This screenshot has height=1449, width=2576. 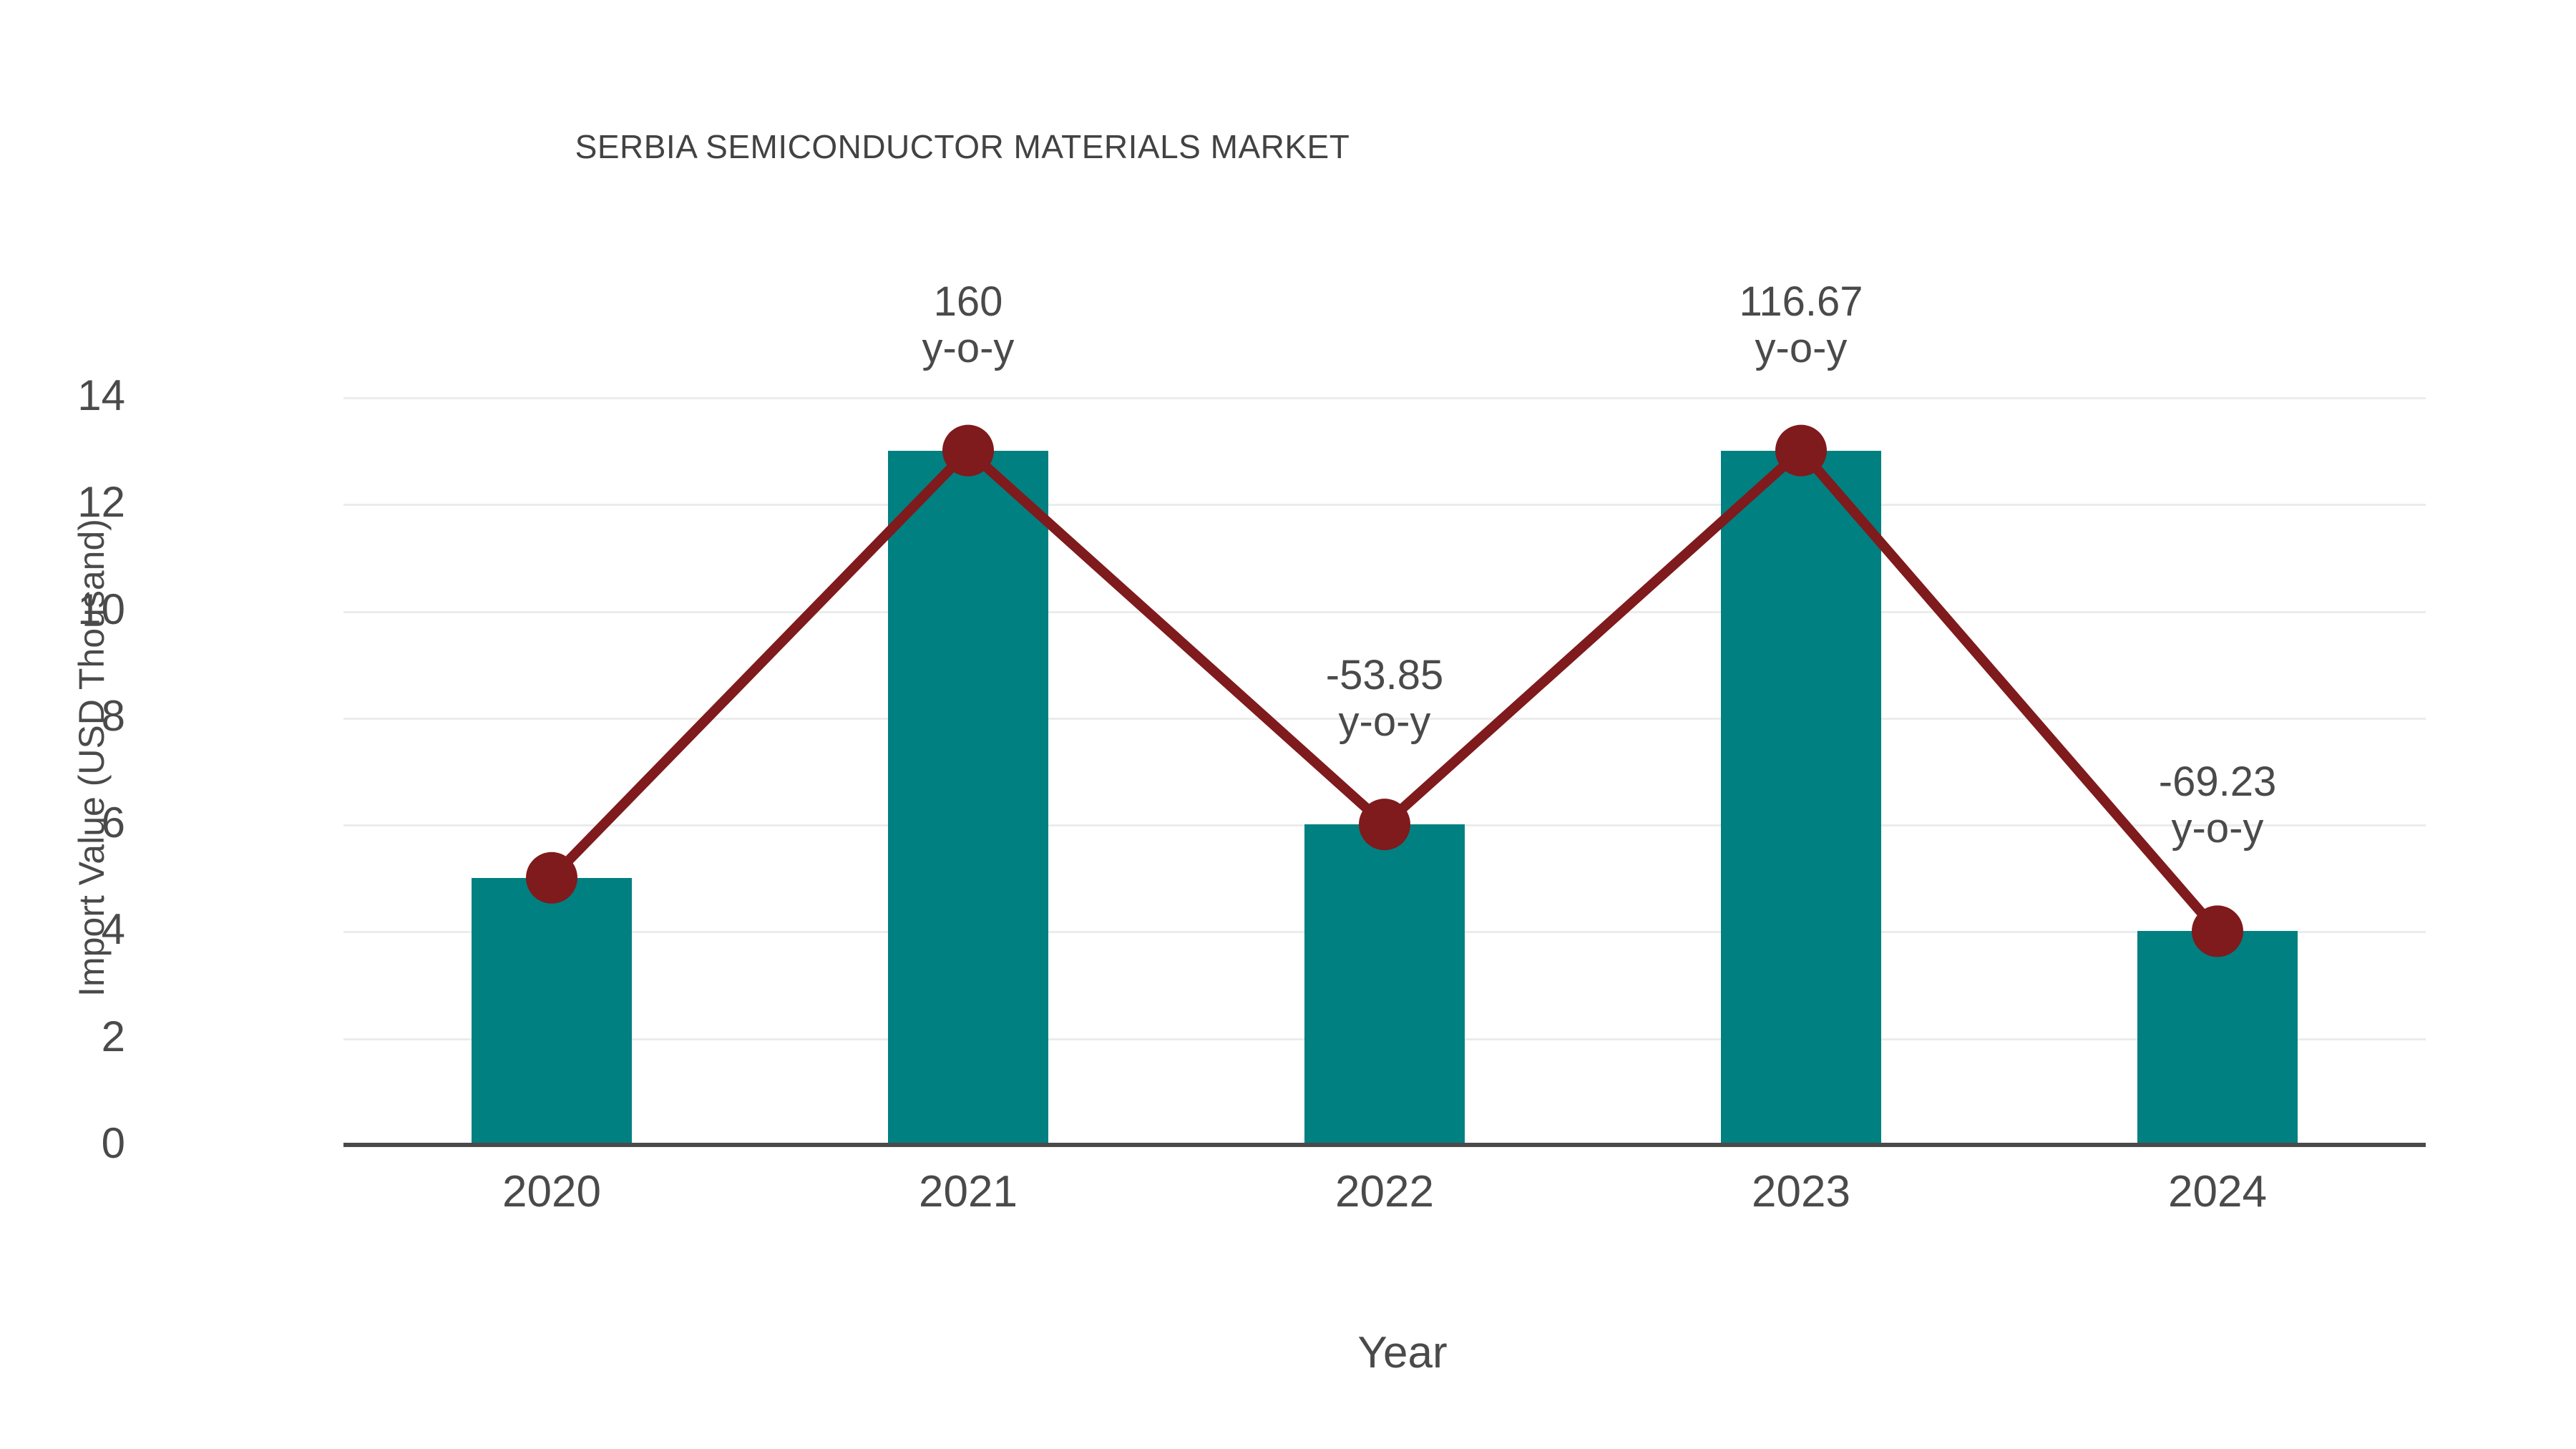 I want to click on x-tick-label-2020: 2020, so click(x=551, y=1191).